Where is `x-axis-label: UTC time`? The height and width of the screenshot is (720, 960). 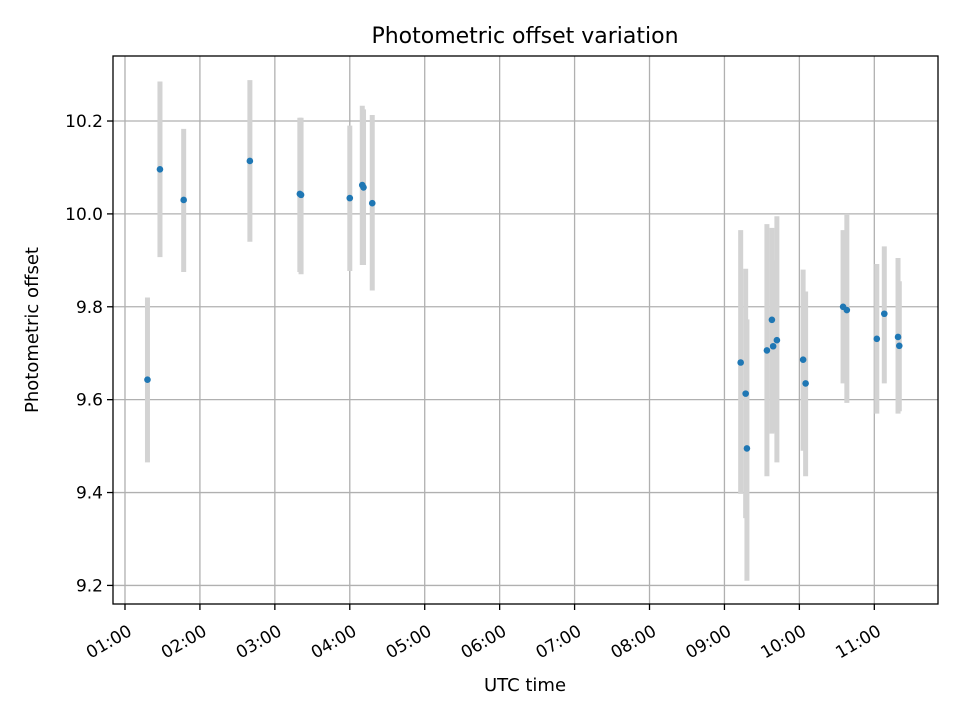
x-axis-label: UTC time is located at coordinates (525, 685).